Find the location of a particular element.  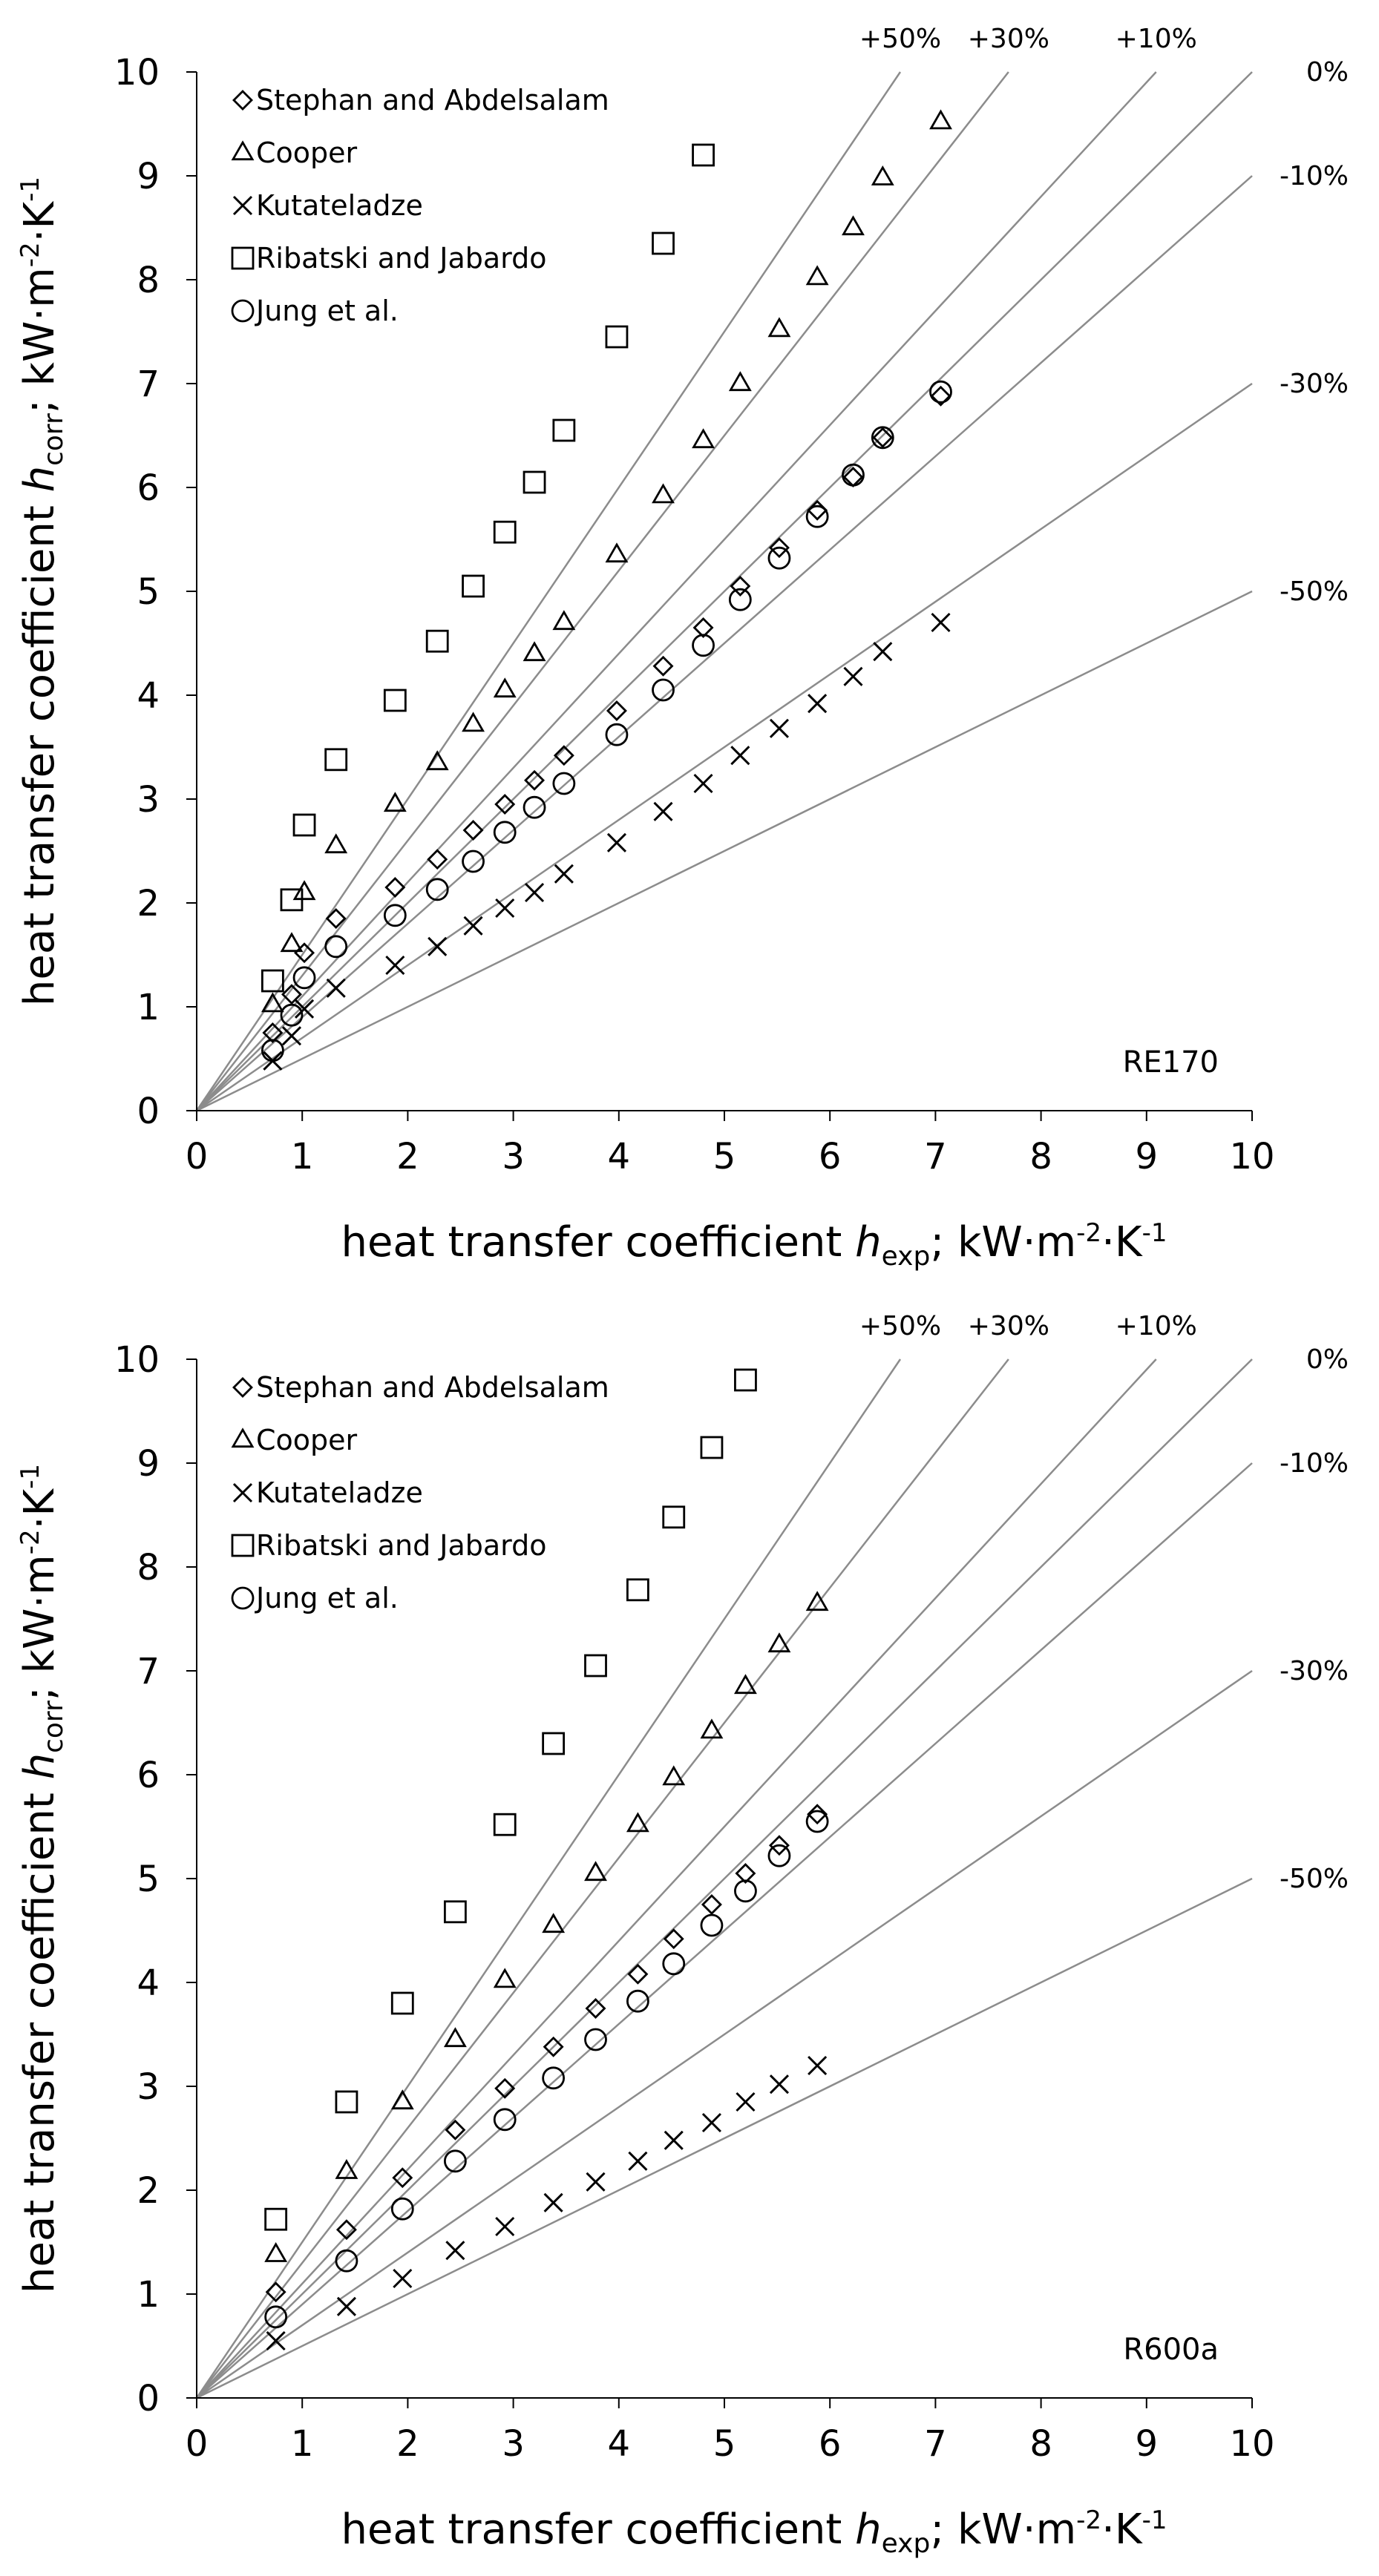

x-tick-label: 7 is located at coordinates (935, 1156).